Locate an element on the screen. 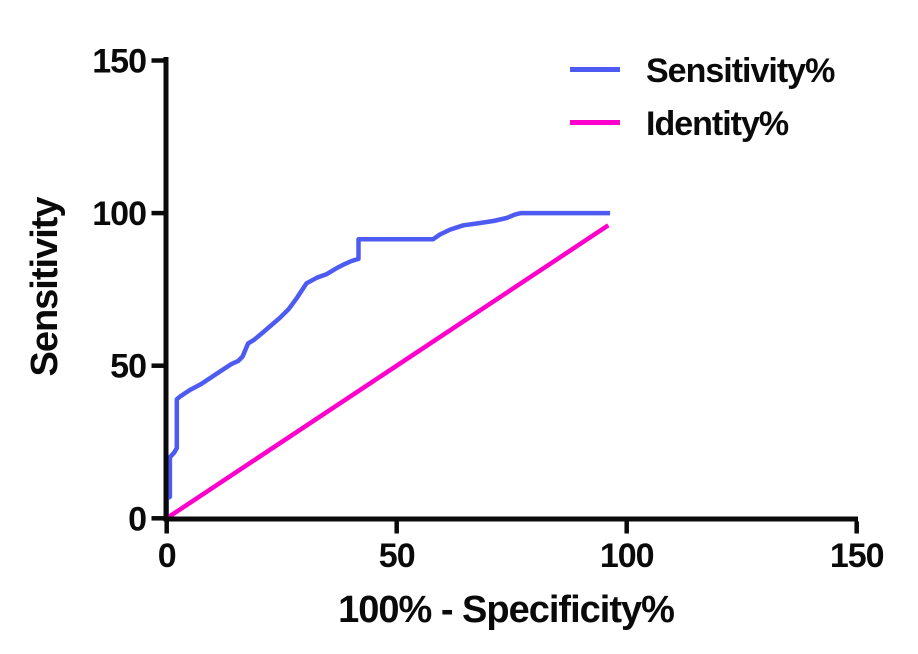 This screenshot has width=918, height=654. x-tick-label: 100 is located at coordinates (627, 556).